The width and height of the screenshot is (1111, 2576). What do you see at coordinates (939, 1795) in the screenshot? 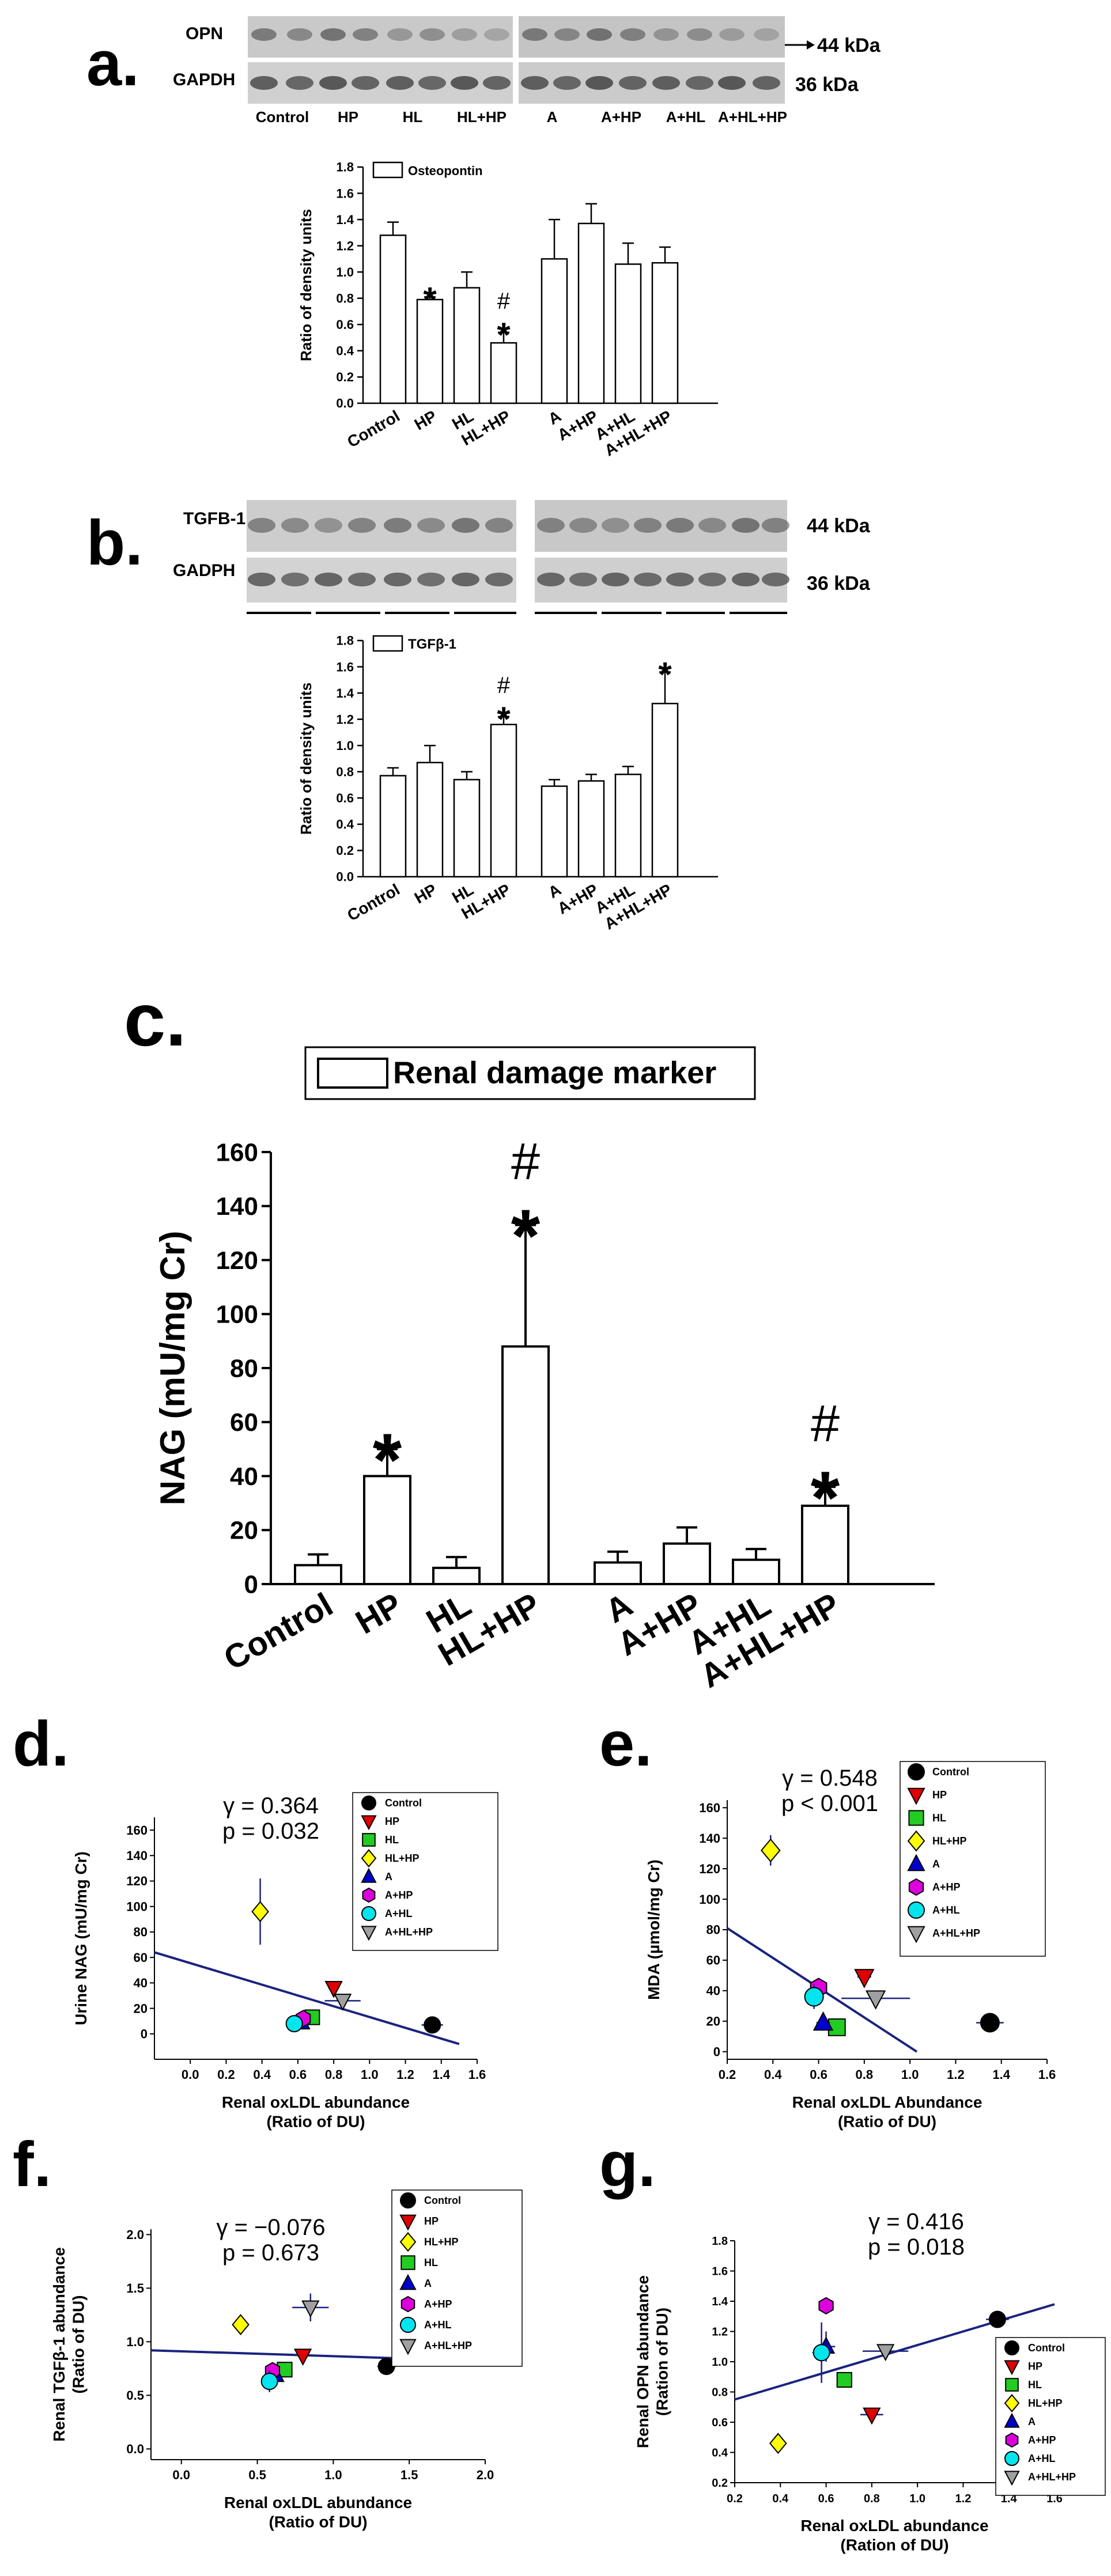
I see `legend-label: HP` at bounding box center [939, 1795].